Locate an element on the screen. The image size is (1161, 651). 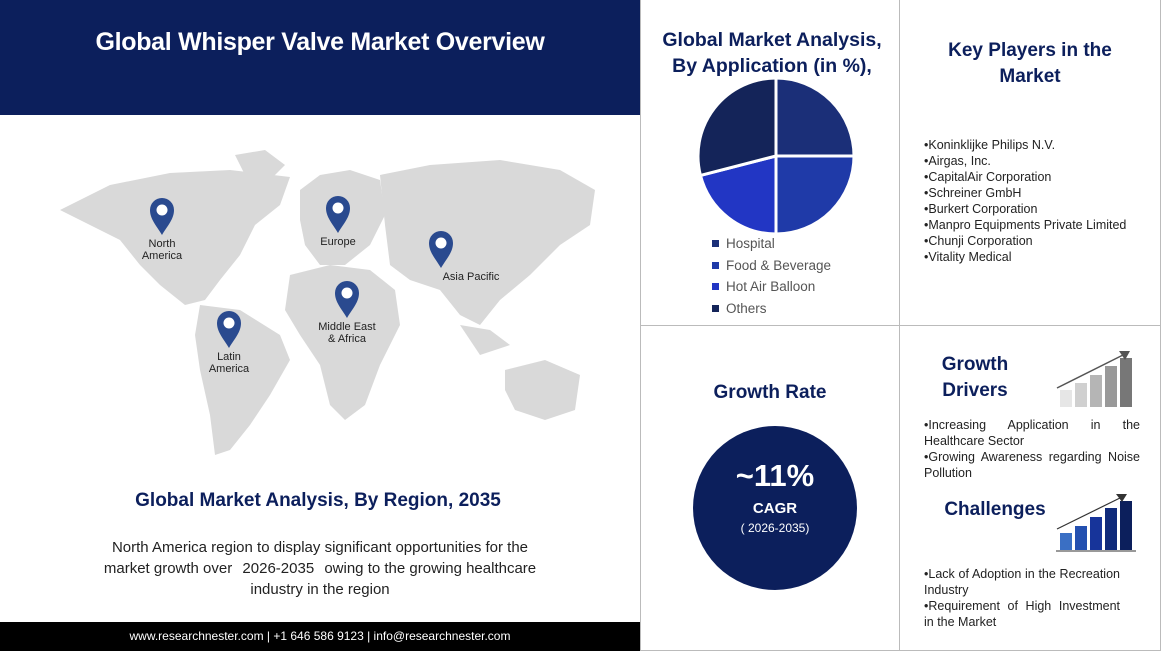
map-pin: Middle East & Africa is located at coordinates (347, 313).